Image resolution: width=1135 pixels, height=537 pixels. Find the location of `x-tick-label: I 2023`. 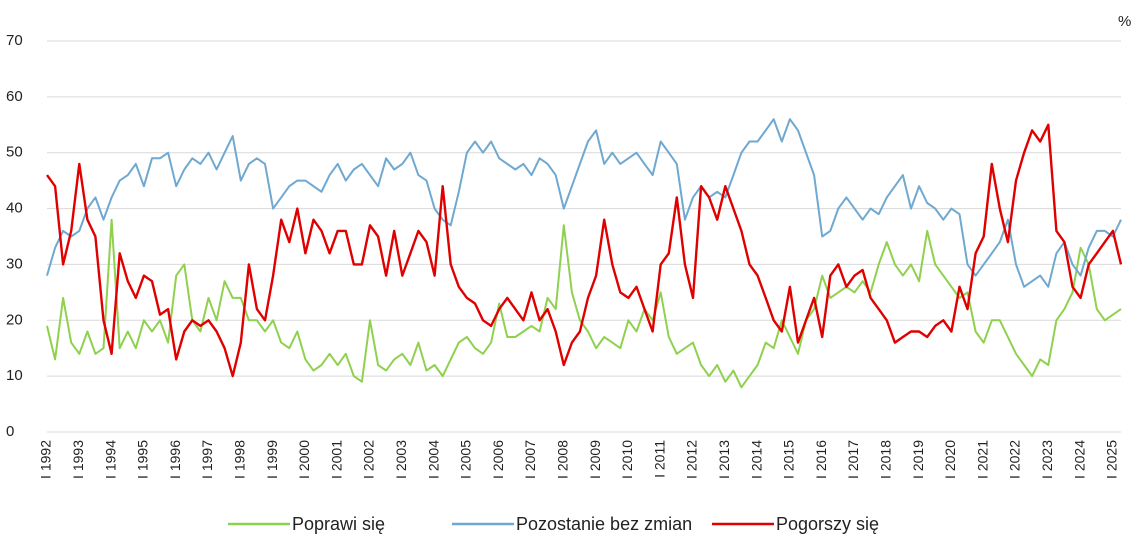

x-tick-label: I 2023 is located at coordinates (1047, 459).